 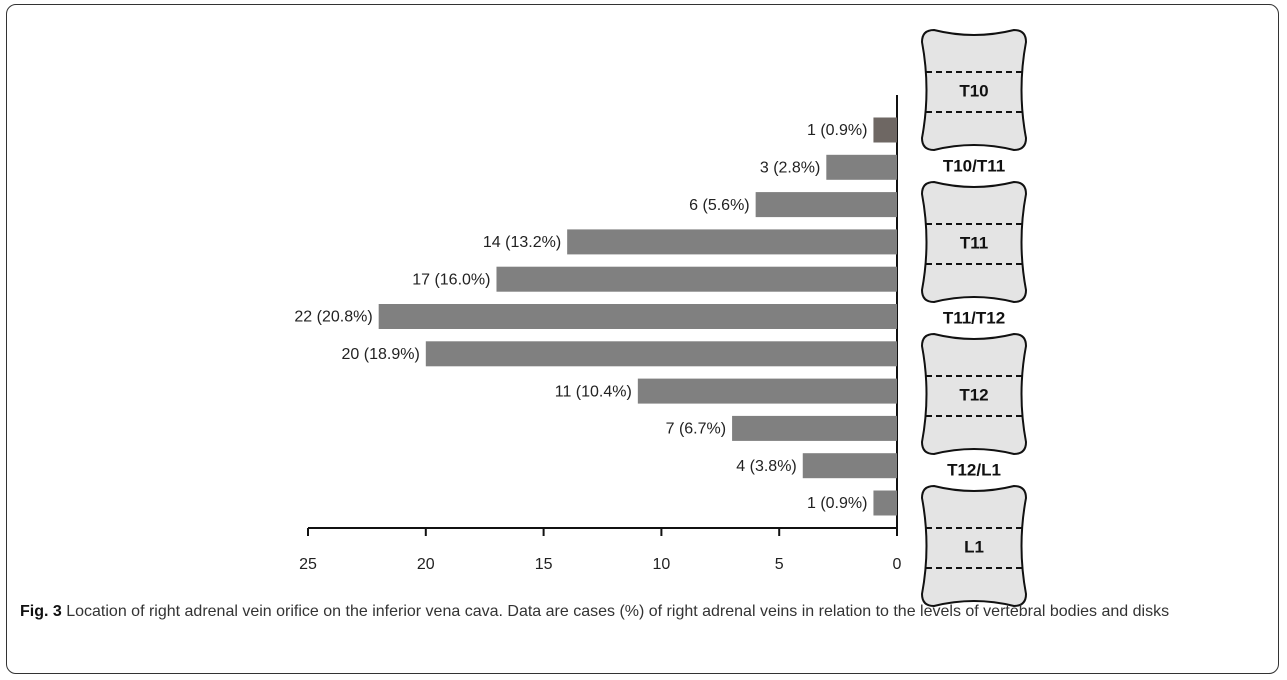 What do you see at coordinates (308, 564) in the screenshot?
I see `x-tick-label: 25` at bounding box center [308, 564].